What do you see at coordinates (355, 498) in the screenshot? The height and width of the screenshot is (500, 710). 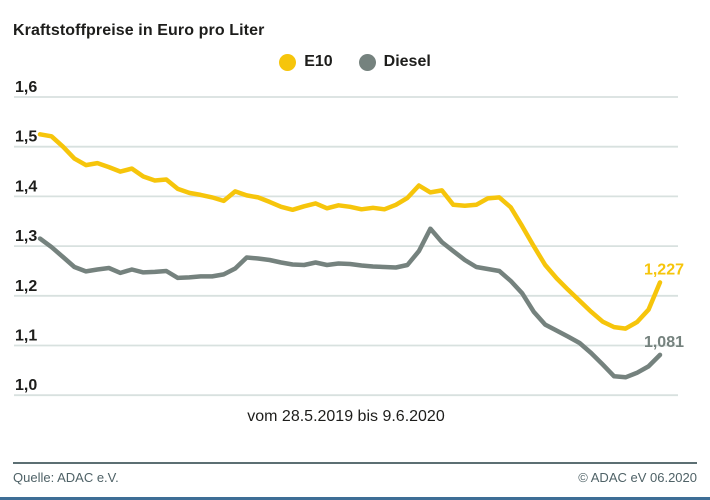 I see `bottom-accent-rule` at bounding box center [355, 498].